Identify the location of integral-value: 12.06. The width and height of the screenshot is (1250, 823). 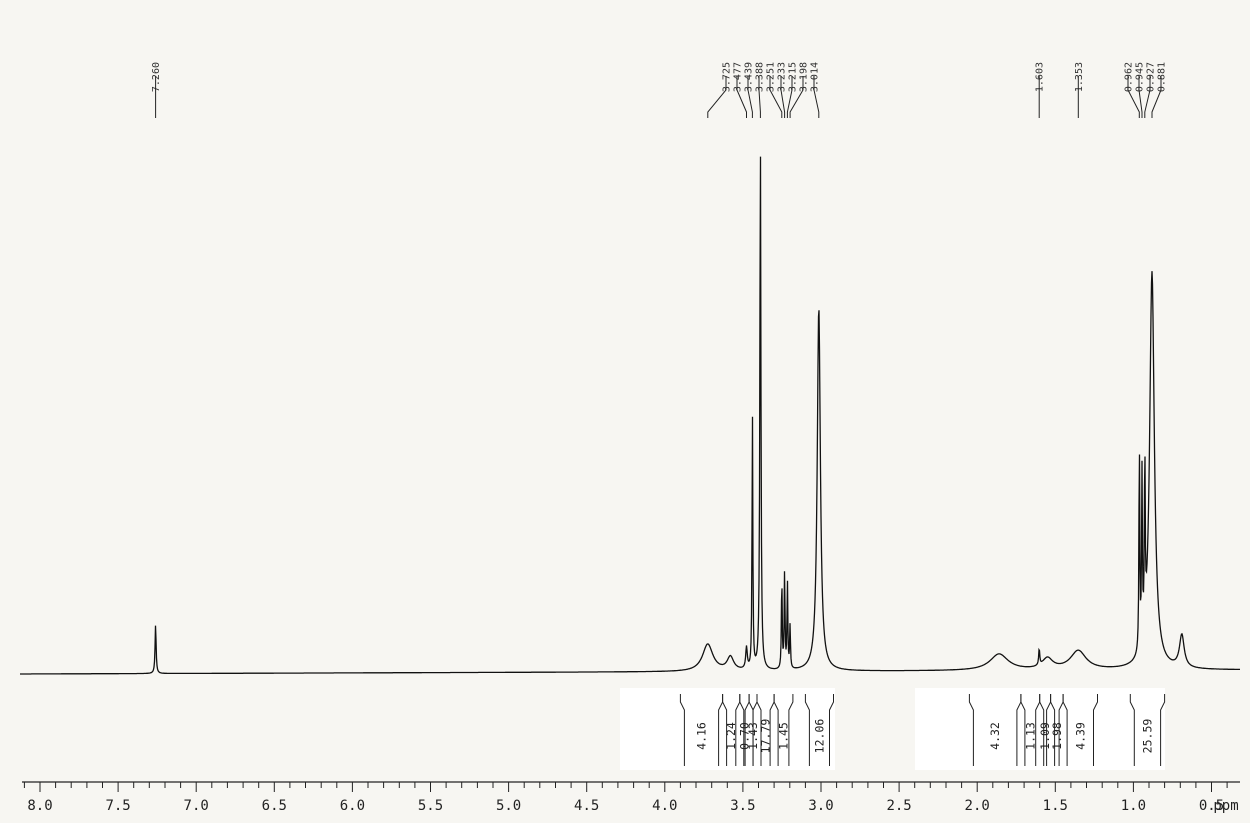
(819, 736).